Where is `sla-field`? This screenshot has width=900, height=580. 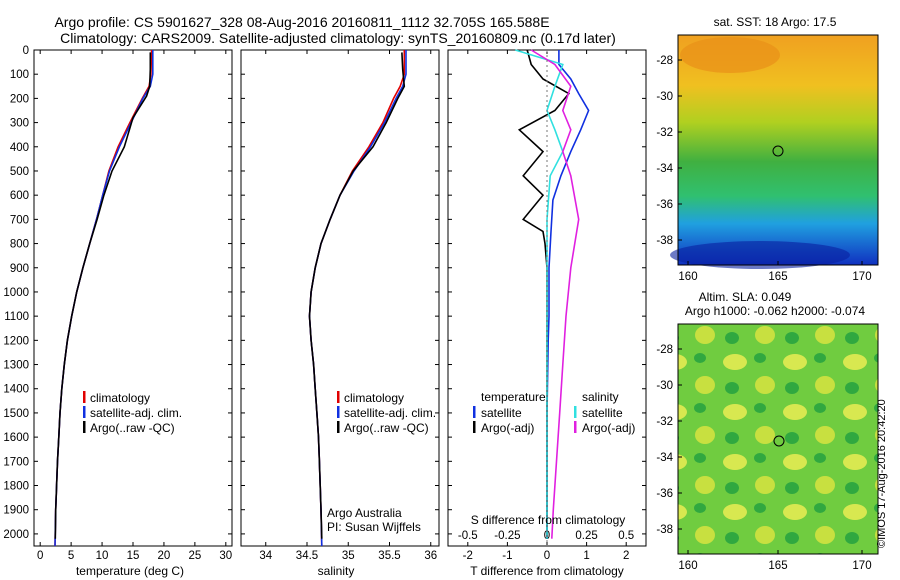 sla-field is located at coordinates (778, 439).